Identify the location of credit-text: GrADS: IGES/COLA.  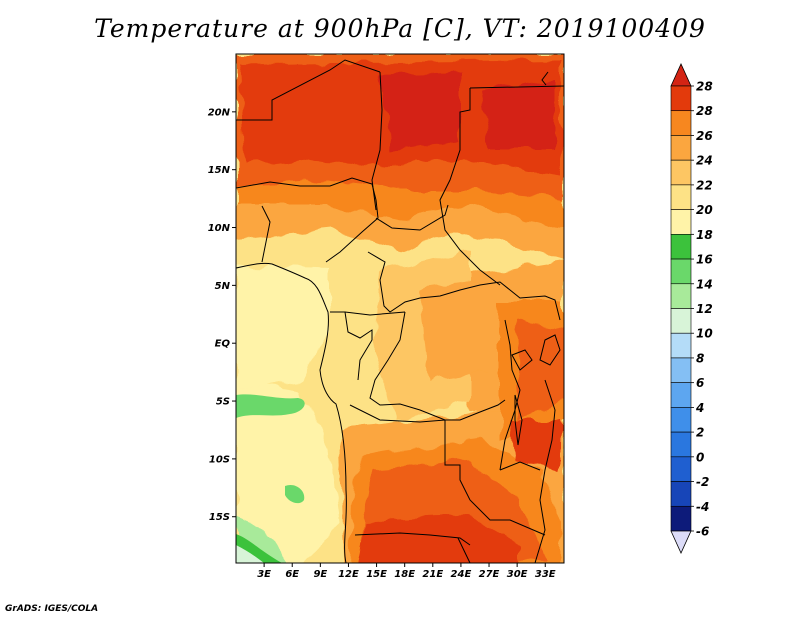
(52, 609).